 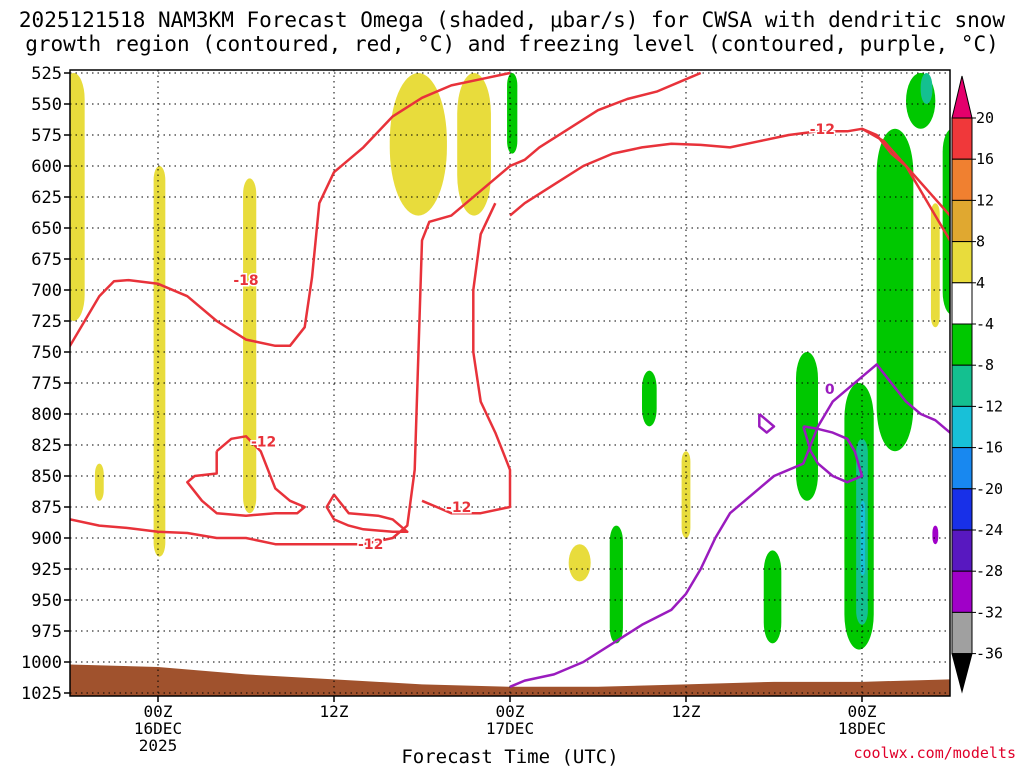 What do you see at coordinates (962, 673) in the screenshot?
I see `colorbar-bottom-triangle` at bounding box center [962, 673].